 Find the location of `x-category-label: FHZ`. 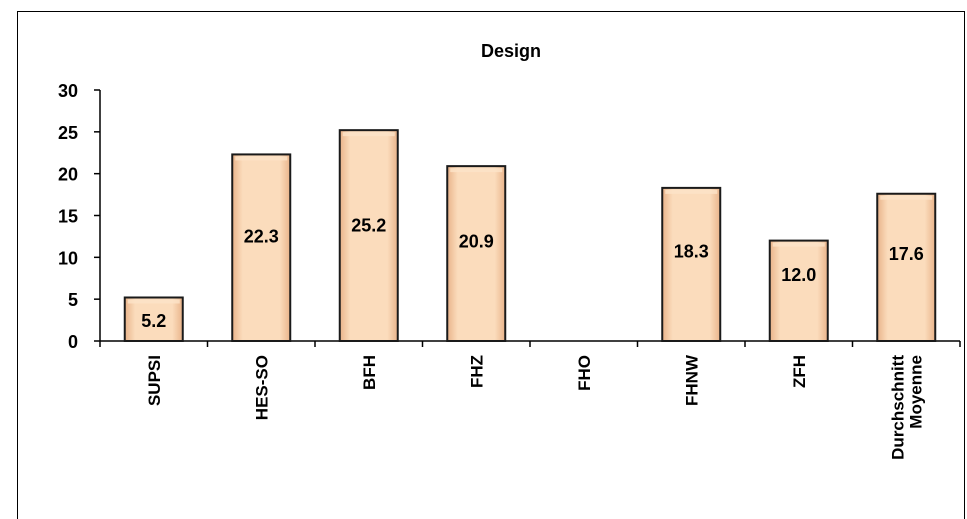

x-category-label: FHZ is located at coordinates (476, 371).